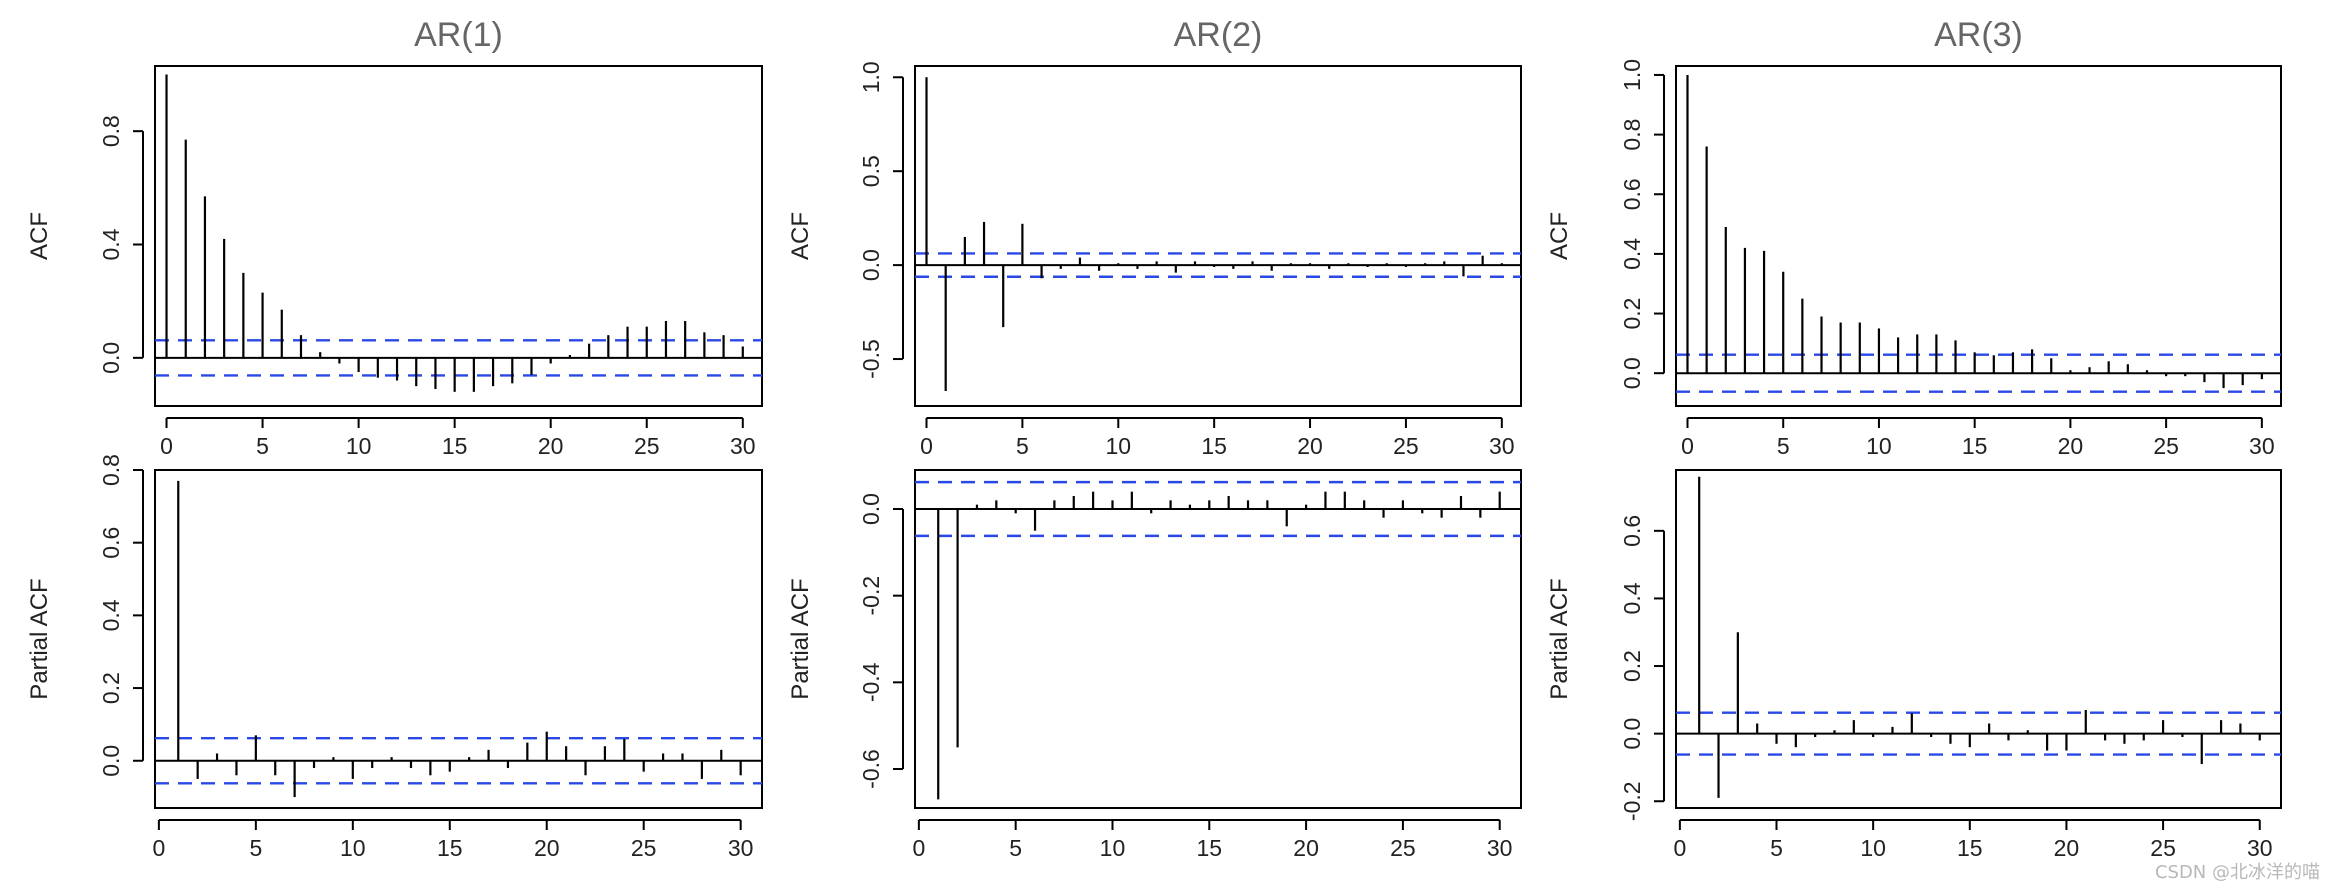  What do you see at coordinates (111, 688) in the screenshot?
I see `pacf-ar1-y-tick-label: 0.2` at bounding box center [111, 688].